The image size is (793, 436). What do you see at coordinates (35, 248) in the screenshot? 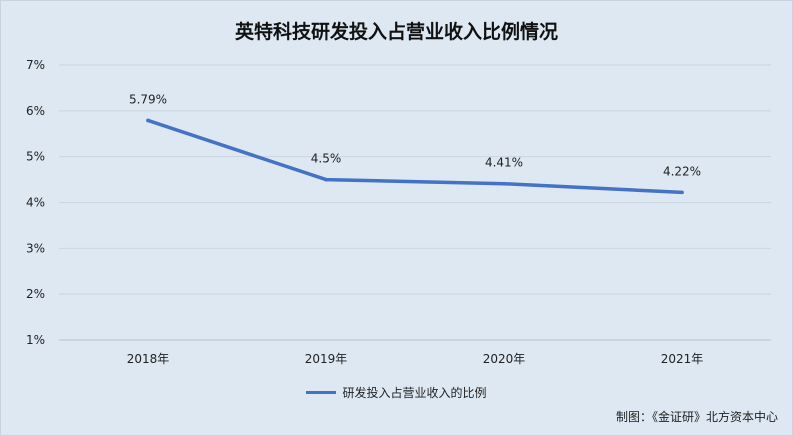
I see `y-tick-label: 3%` at bounding box center [35, 248].